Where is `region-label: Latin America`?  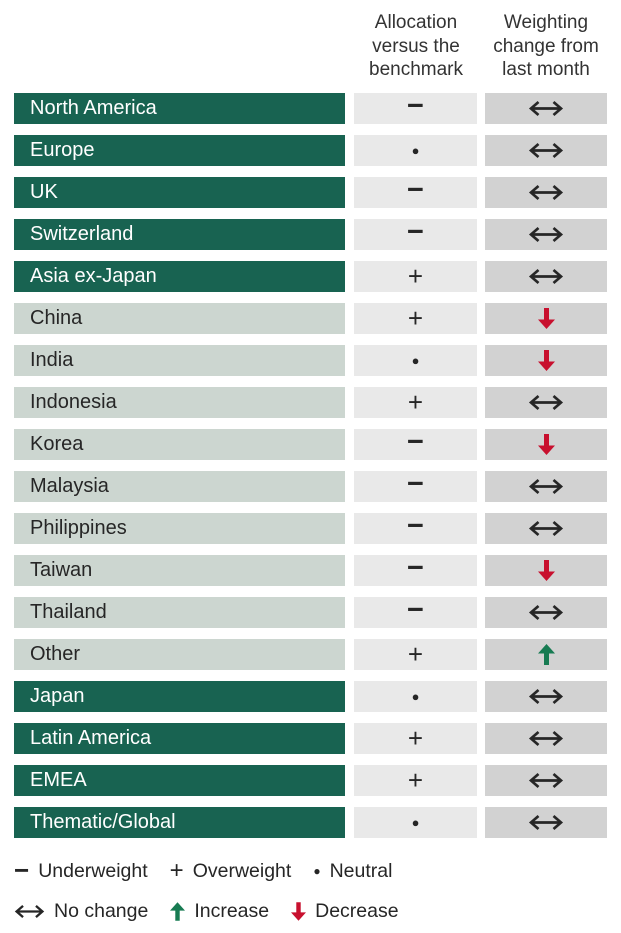 region-label: Latin America is located at coordinates (179, 738).